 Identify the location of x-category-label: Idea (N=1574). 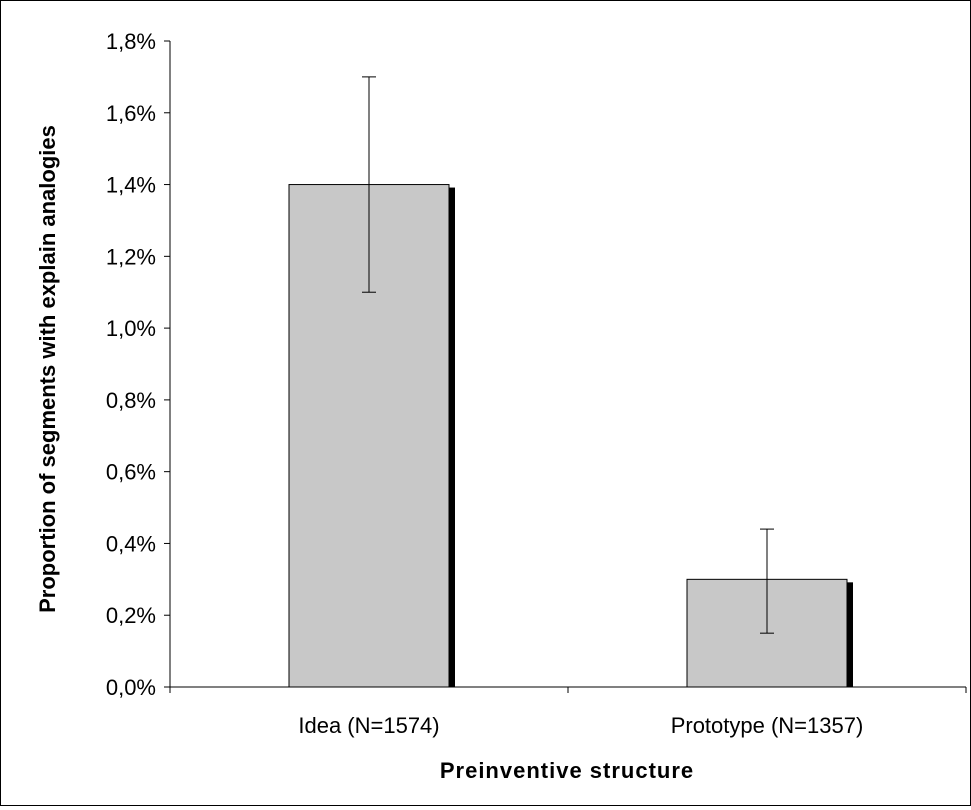
(368, 725).